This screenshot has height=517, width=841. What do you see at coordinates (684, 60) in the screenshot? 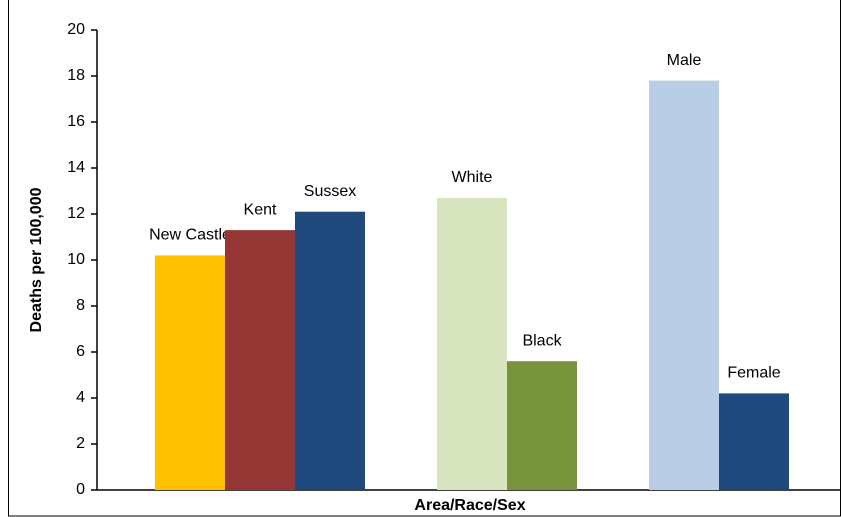
I see `bar-label: Male` at bounding box center [684, 60].